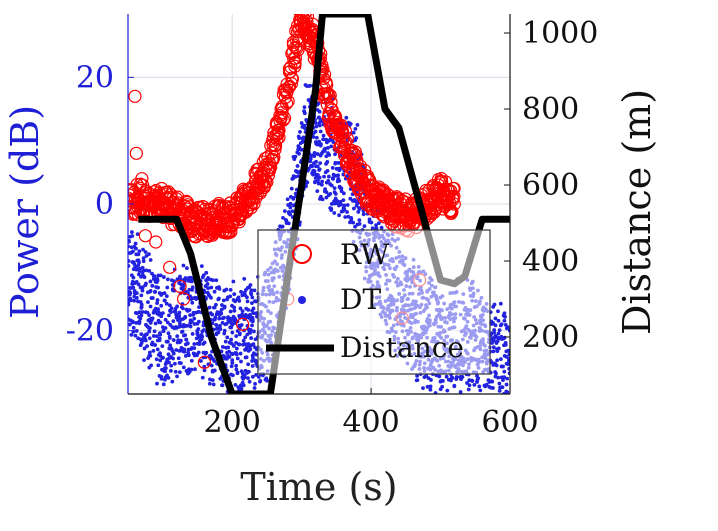  What do you see at coordinates (104, 204) in the screenshot?
I see `y-left-tick-label: 0` at bounding box center [104, 204].